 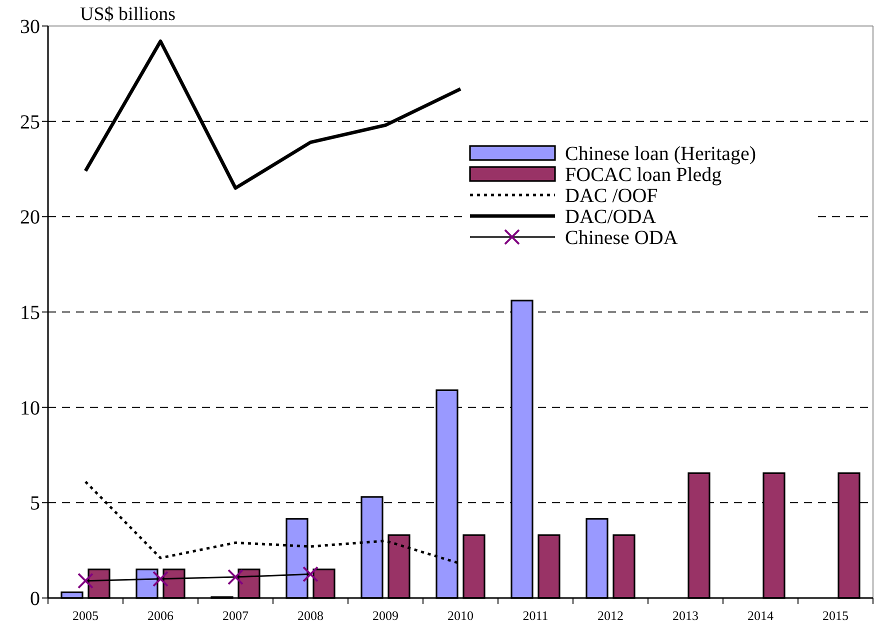 What do you see at coordinates (685, 615) in the screenshot?
I see `x-tick-label: 2013` at bounding box center [685, 615].